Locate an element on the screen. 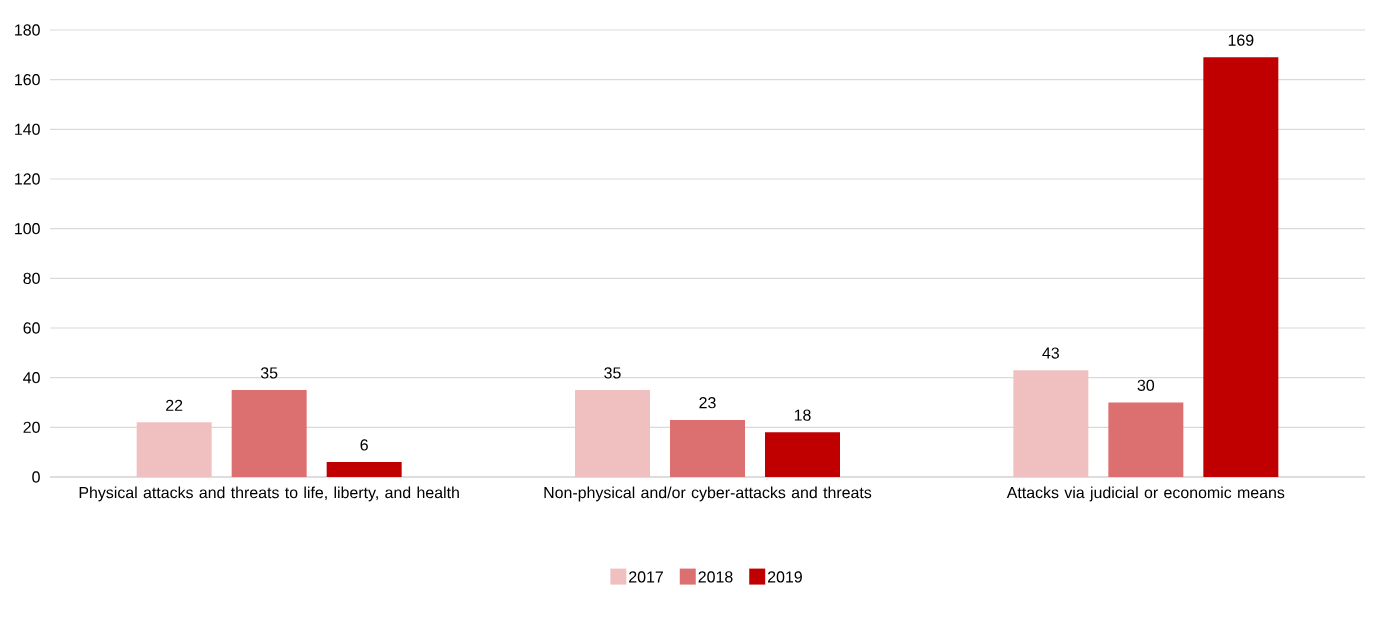 This screenshot has width=1373, height=623. data-label: 30 is located at coordinates (1146, 385).